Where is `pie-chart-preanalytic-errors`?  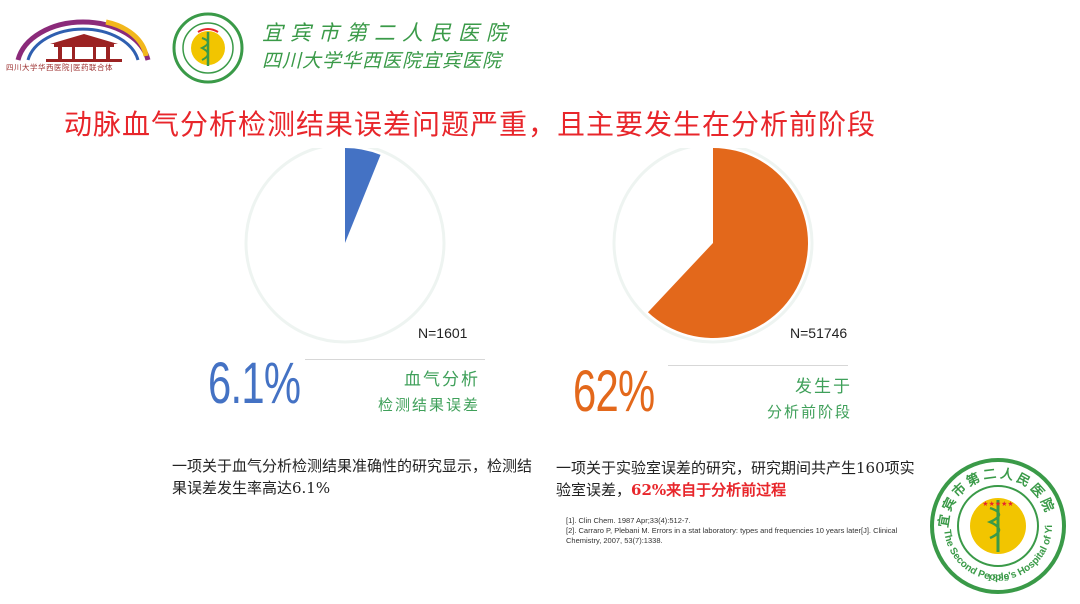
pie-chart-preanalytic-errors is located at coordinates (713, 250).